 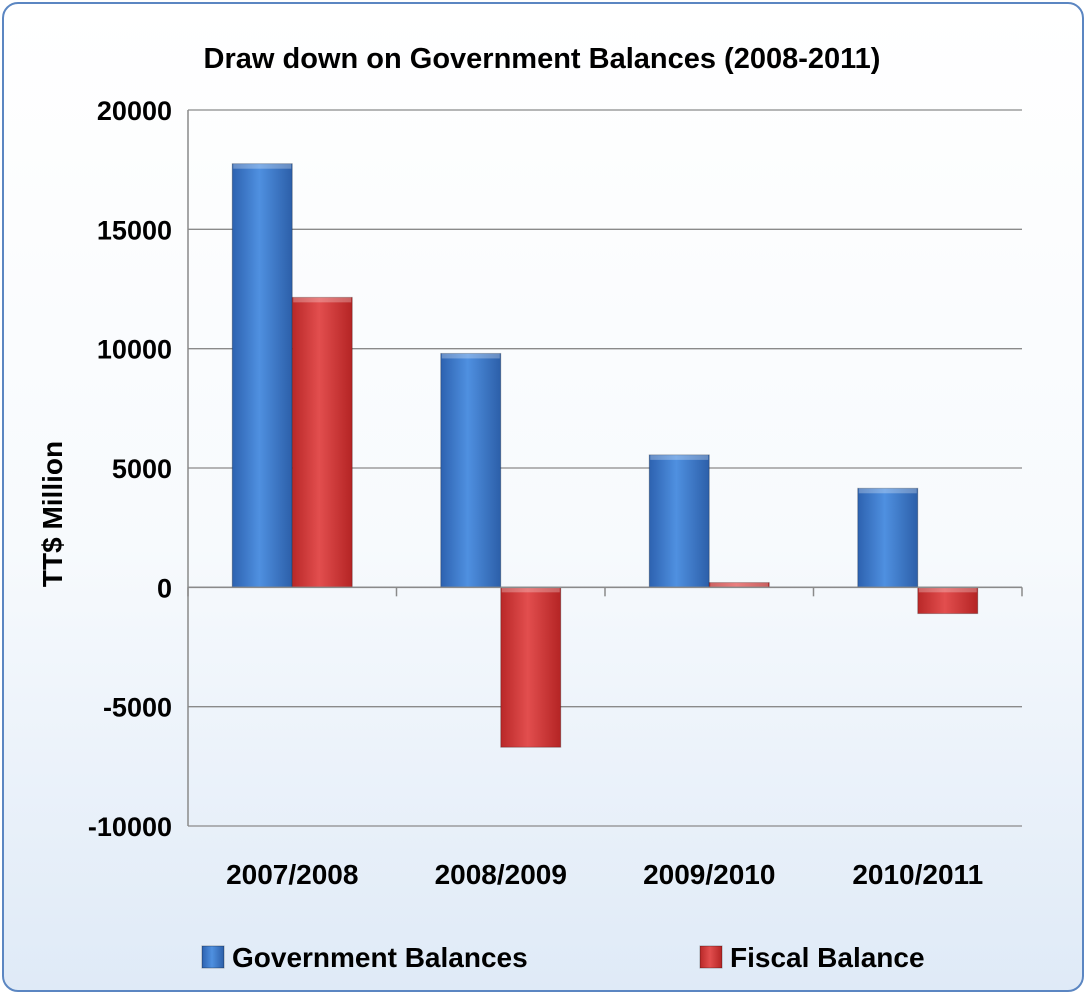 I want to click on y-axis-label: TT$ Million, so click(x=52, y=514).